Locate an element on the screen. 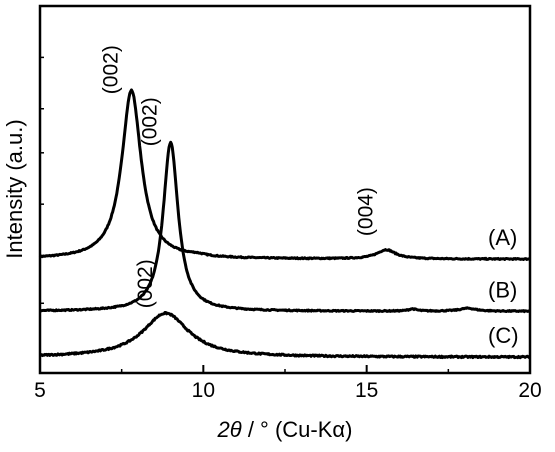 The height and width of the screenshot is (452, 555). x-axis-symbol: 2θ is located at coordinates (229, 429).